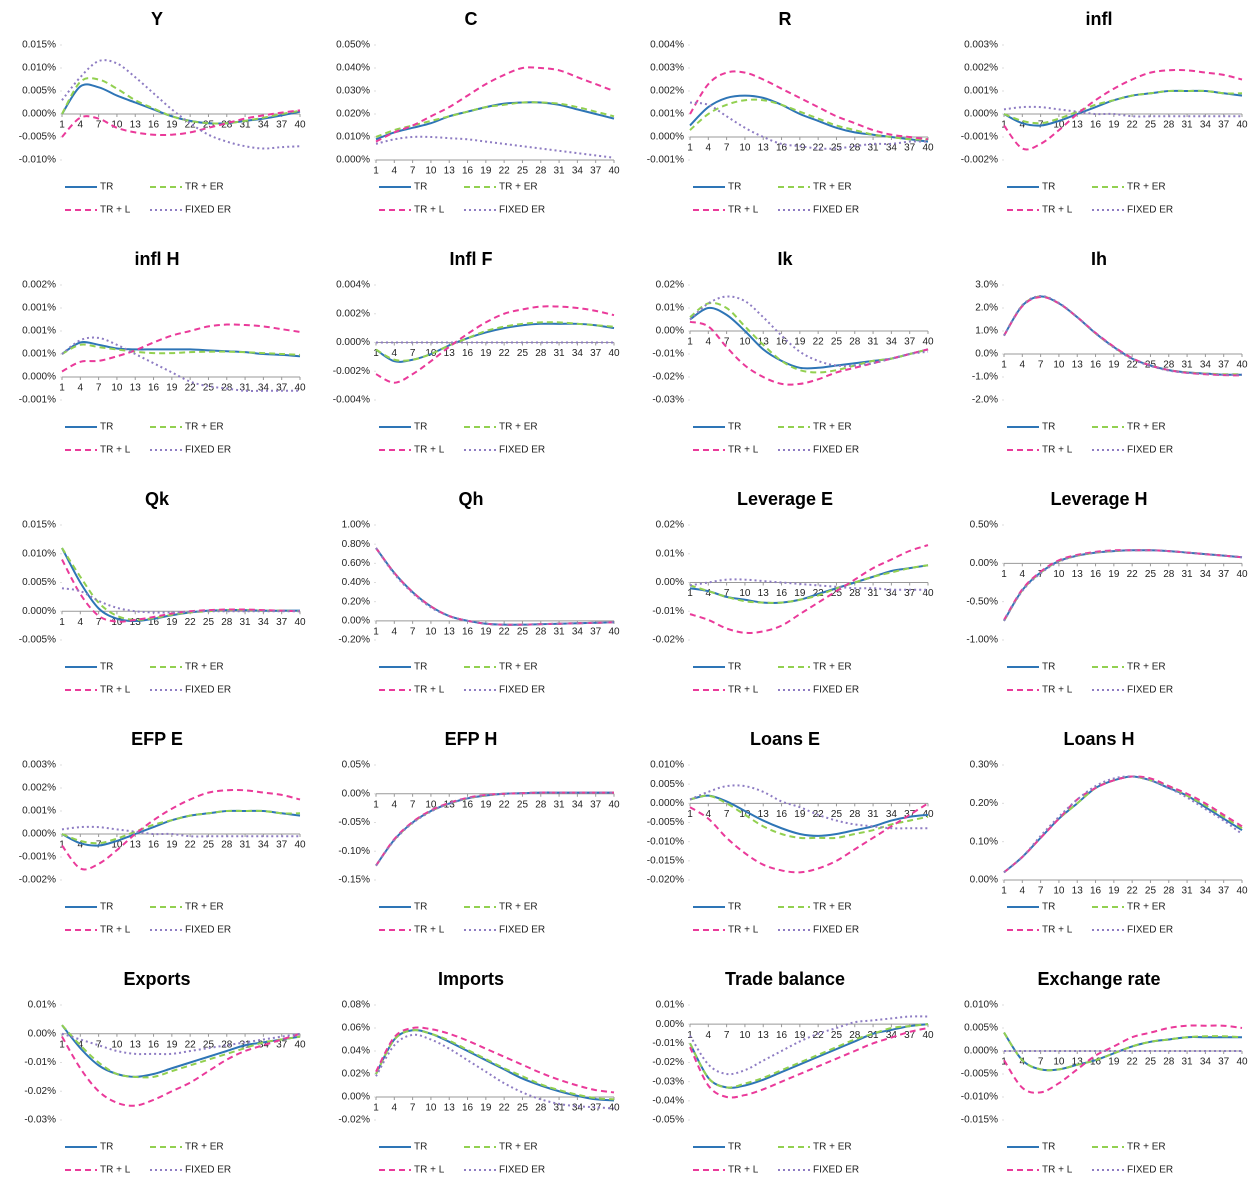 This screenshot has width=1256, height=1200. I want to click on chart-title: Exports, so click(156, 979).